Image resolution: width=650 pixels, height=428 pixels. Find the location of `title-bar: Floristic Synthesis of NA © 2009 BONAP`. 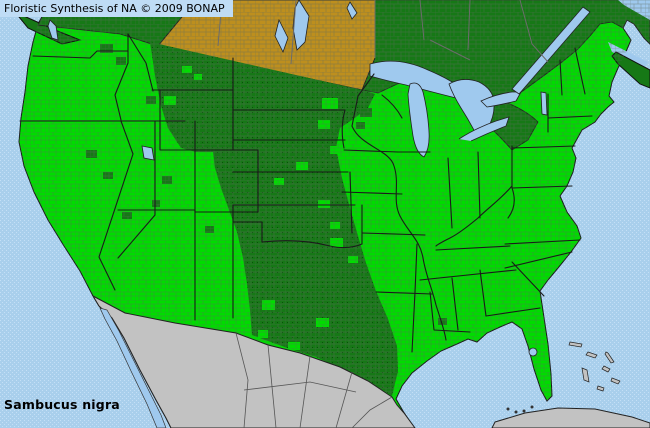

title-bar: Floristic Synthesis of NA © 2009 BONAP is located at coordinates (116, 8).